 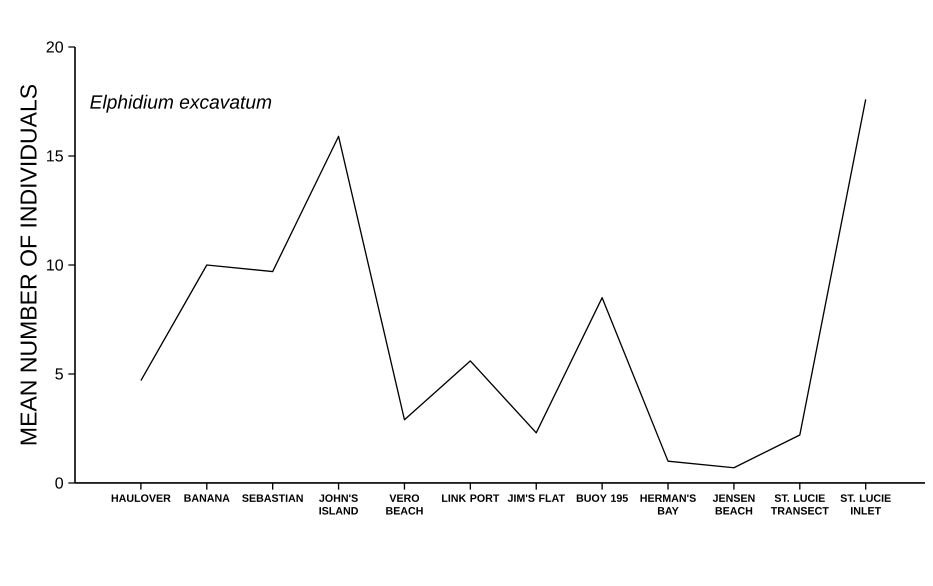 What do you see at coordinates (668, 504) in the screenshot?
I see `x-tick-label: HERMAN'S BAY` at bounding box center [668, 504].